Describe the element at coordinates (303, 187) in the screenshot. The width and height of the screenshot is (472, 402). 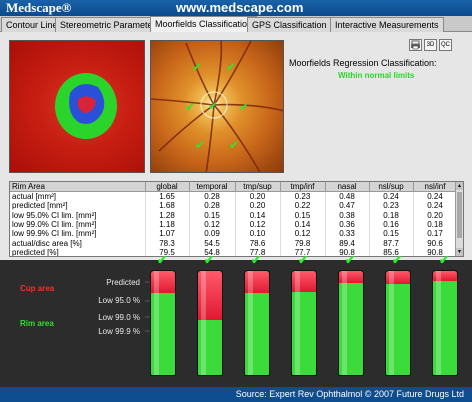
I see `column-header: tmp/inf` at that location.